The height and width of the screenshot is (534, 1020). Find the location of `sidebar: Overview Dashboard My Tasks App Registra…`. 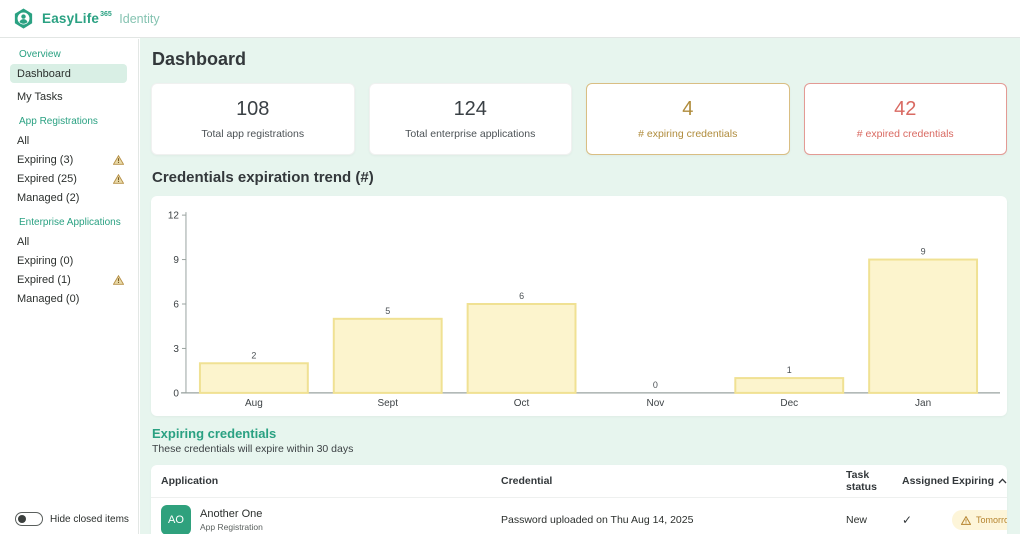

sidebar: Overview Dashboard My Tasks App Registra… is located at coordinates (69, 286).